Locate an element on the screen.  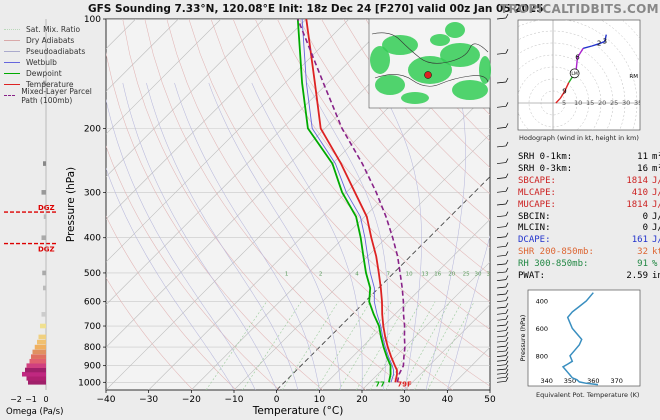
legend-entry: Dry Adiabats is located at coordinates (56, 40).